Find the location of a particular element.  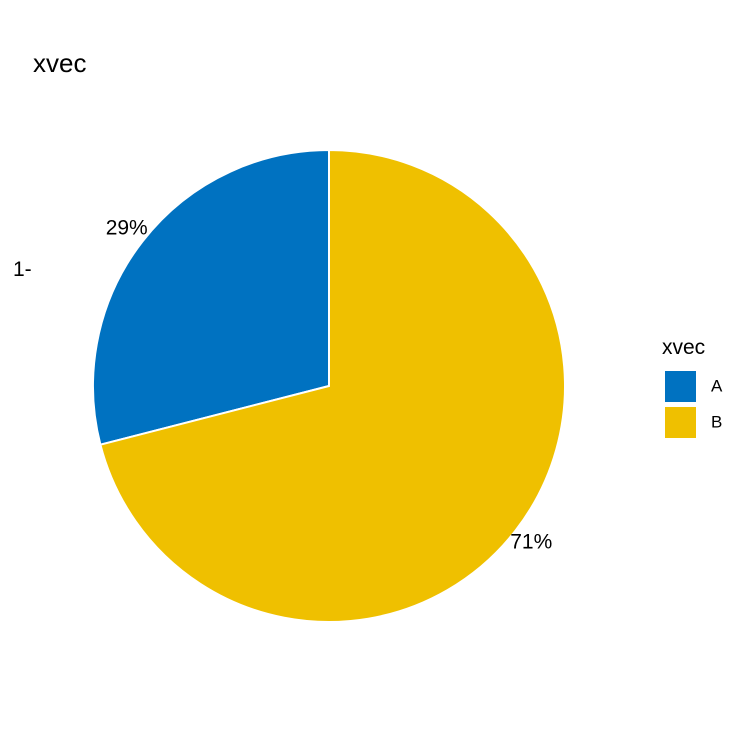

legend-key-b is located at coordinates (680, 422).